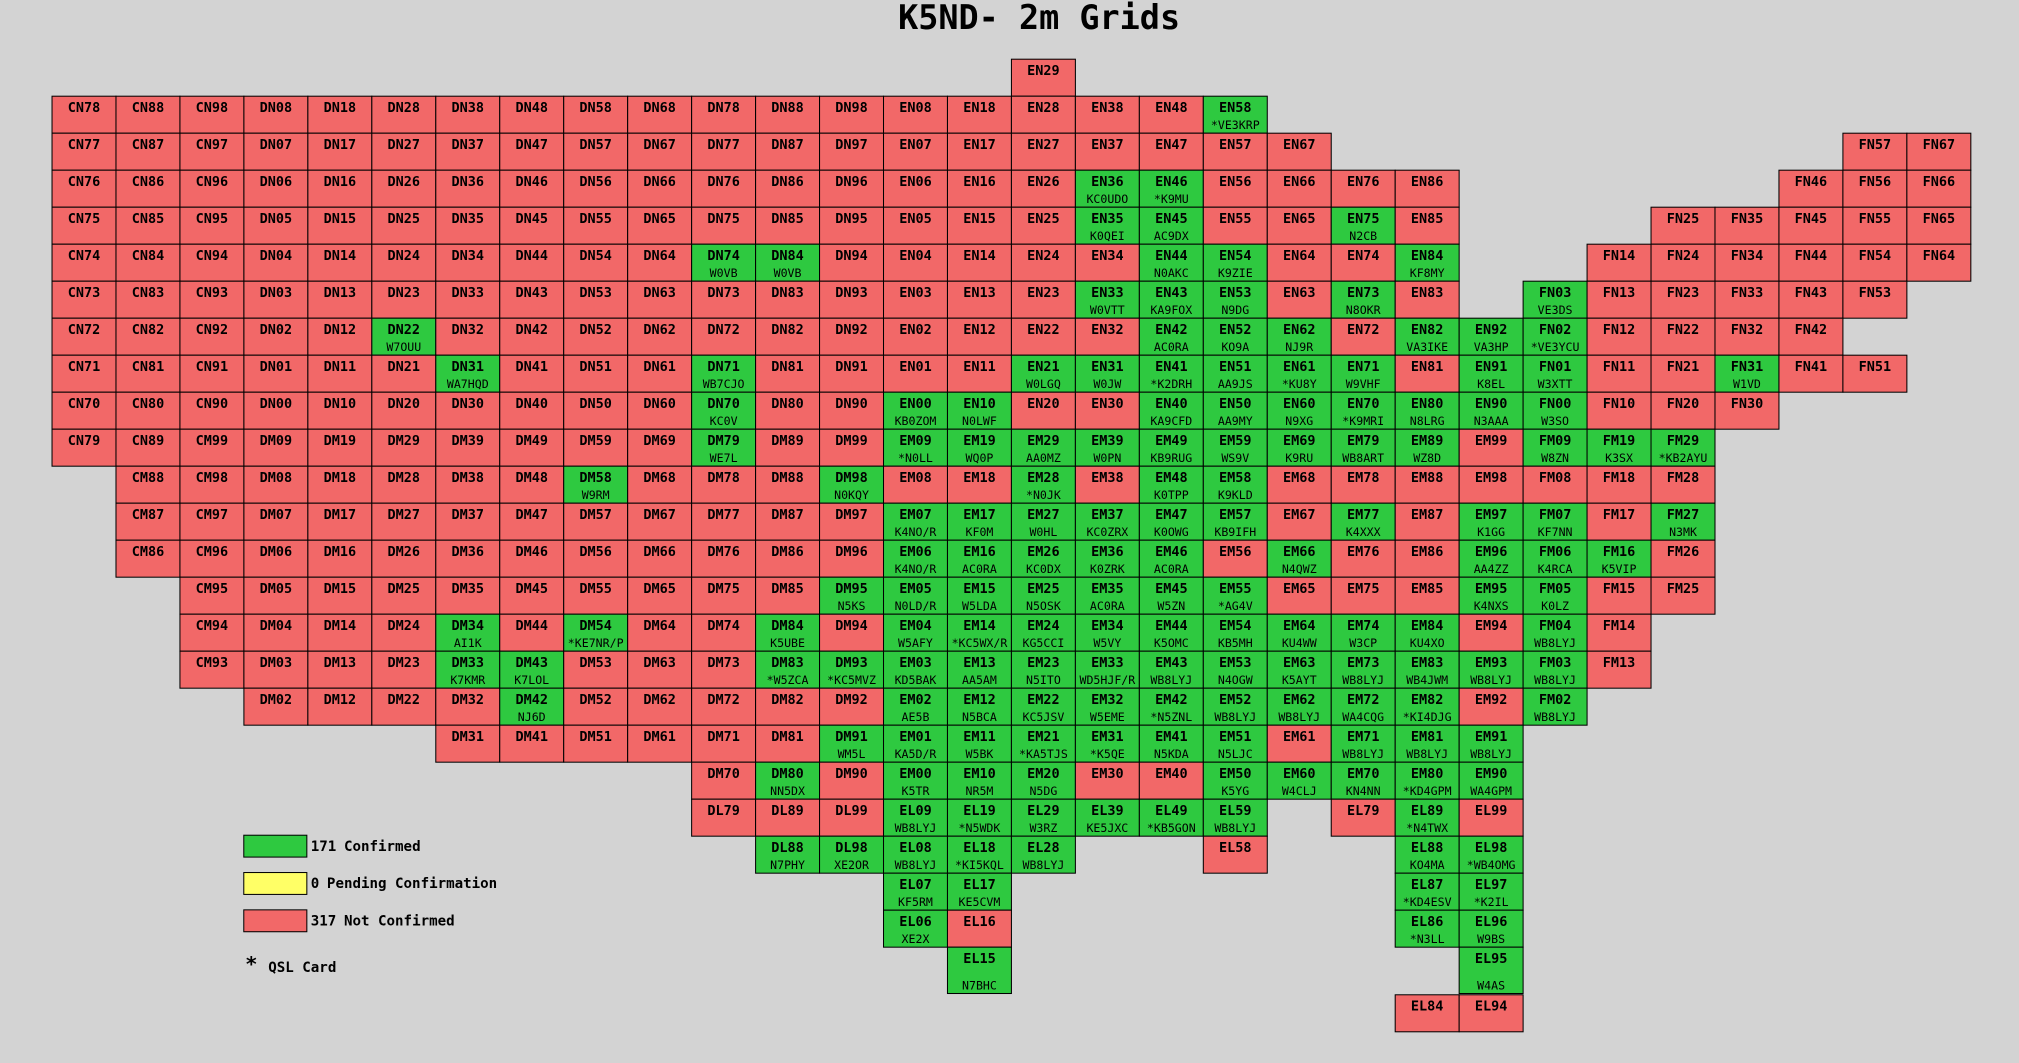  I want to click on grid-name: DM15, so click(340, 589).